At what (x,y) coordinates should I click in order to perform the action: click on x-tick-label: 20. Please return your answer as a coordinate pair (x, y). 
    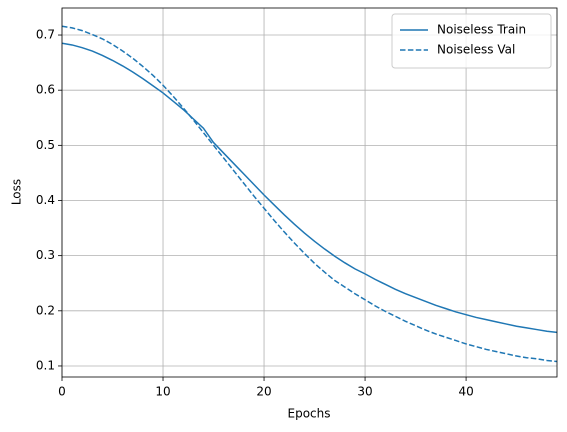
    Looking at the image, I should click on (263, 392).